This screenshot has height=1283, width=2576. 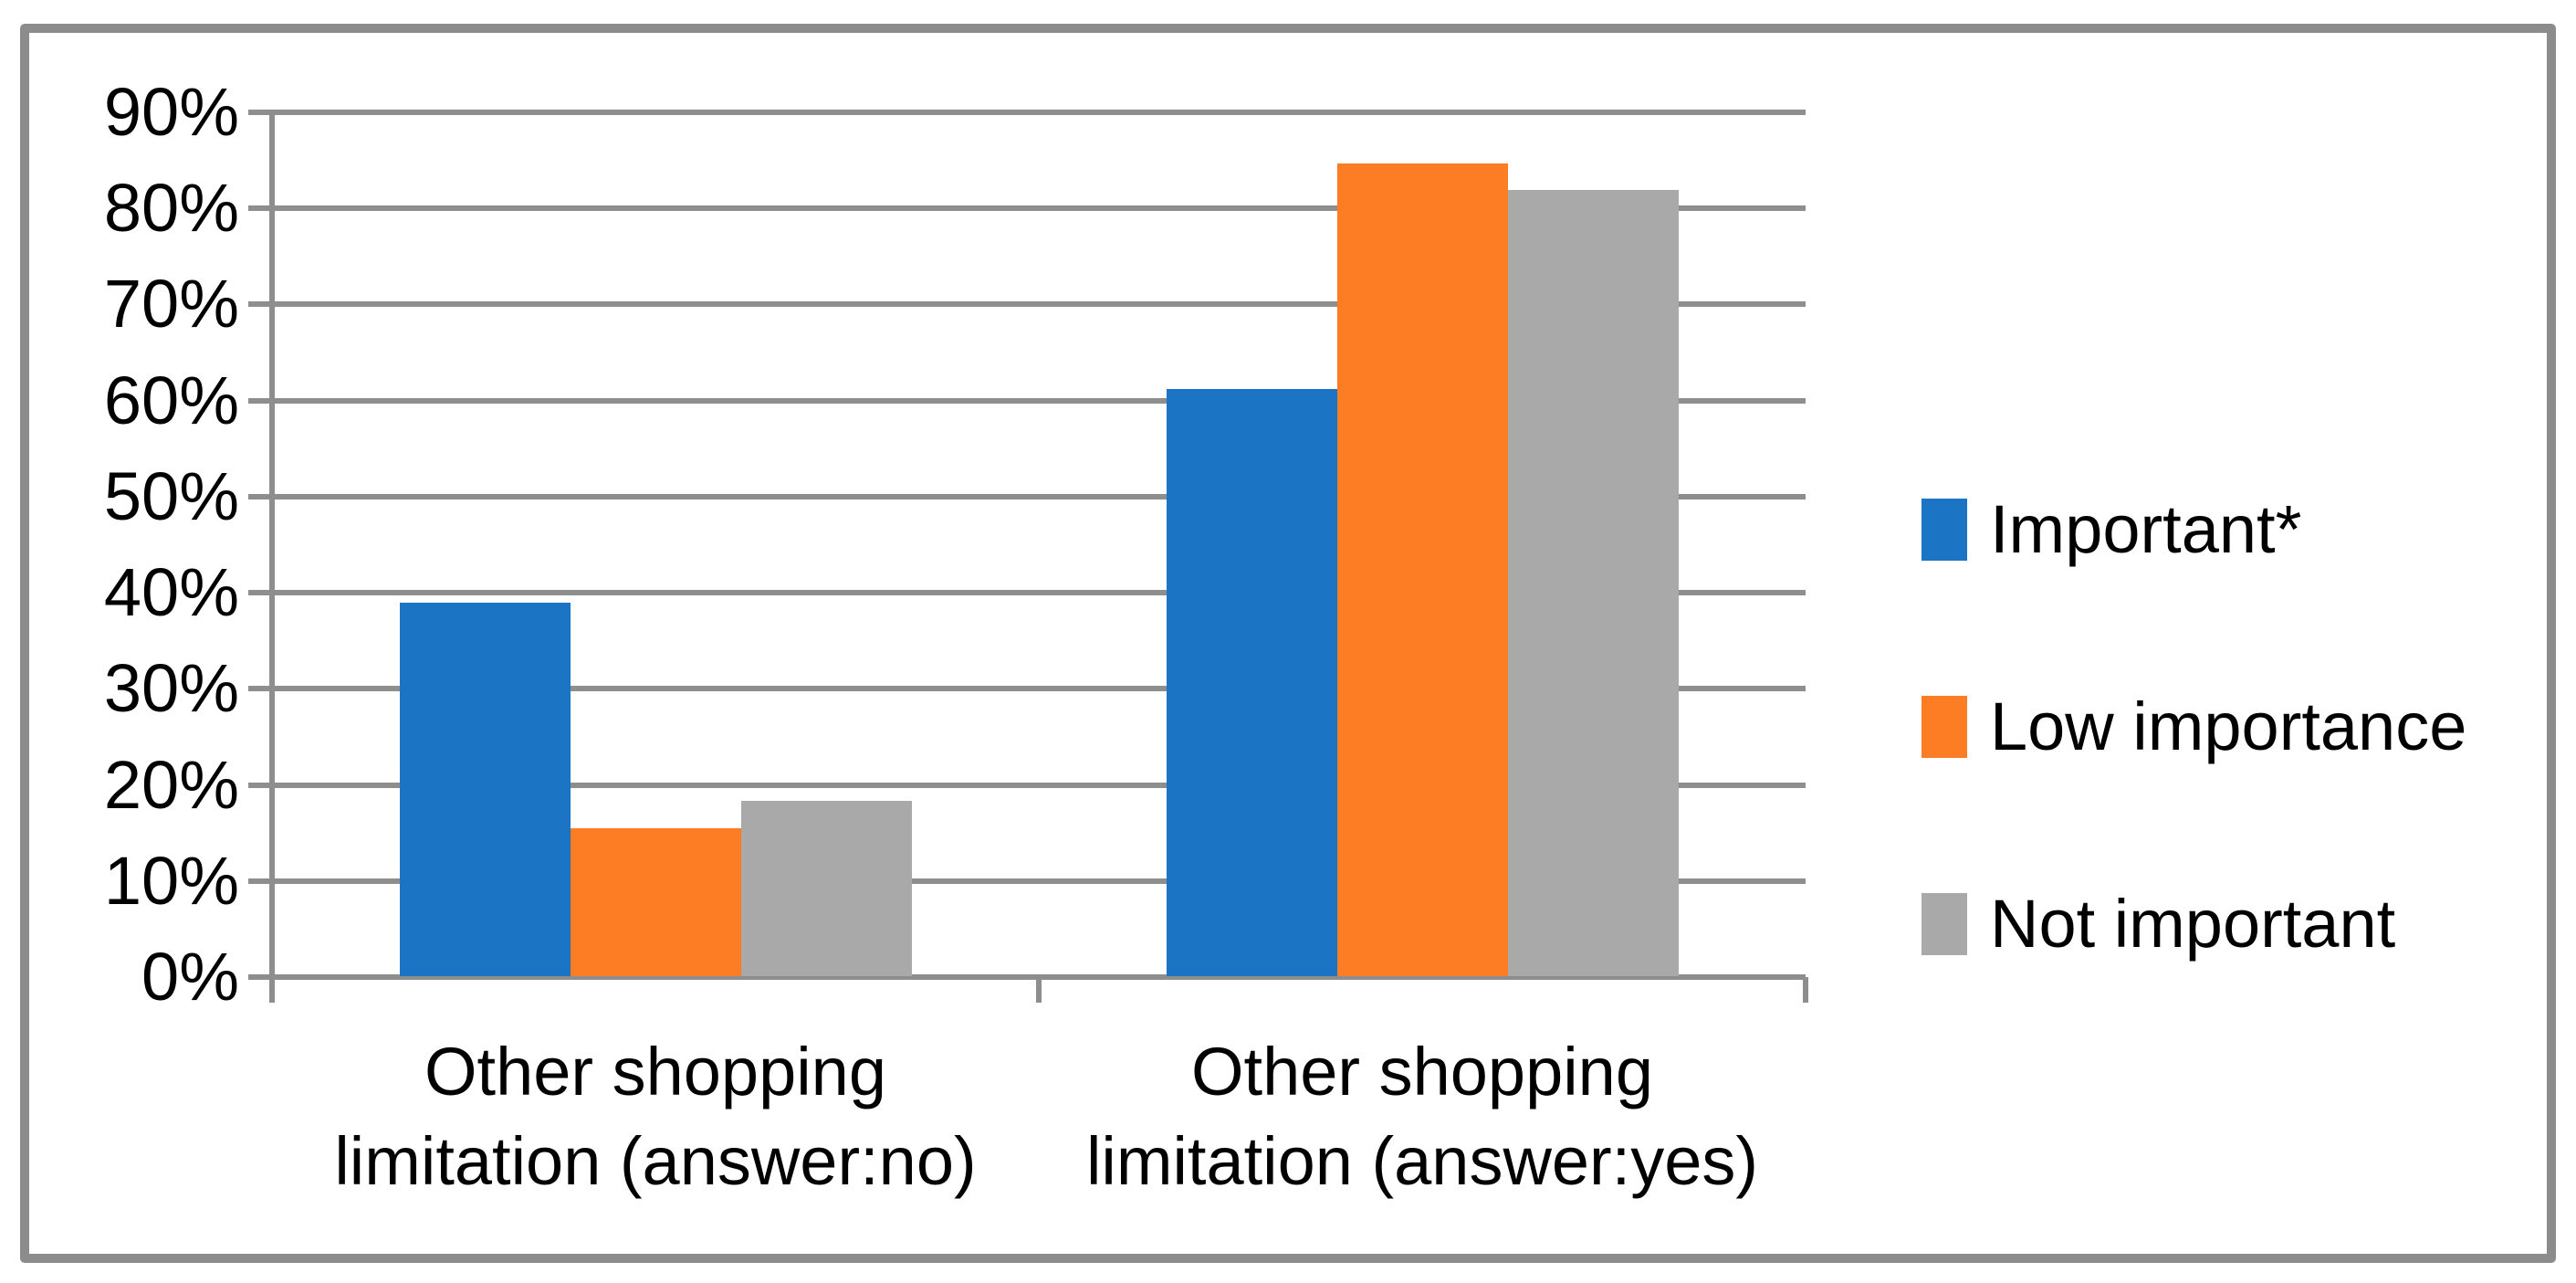 I want to click on legend-label-not-important: Not important, so click(x=2193, y=924).